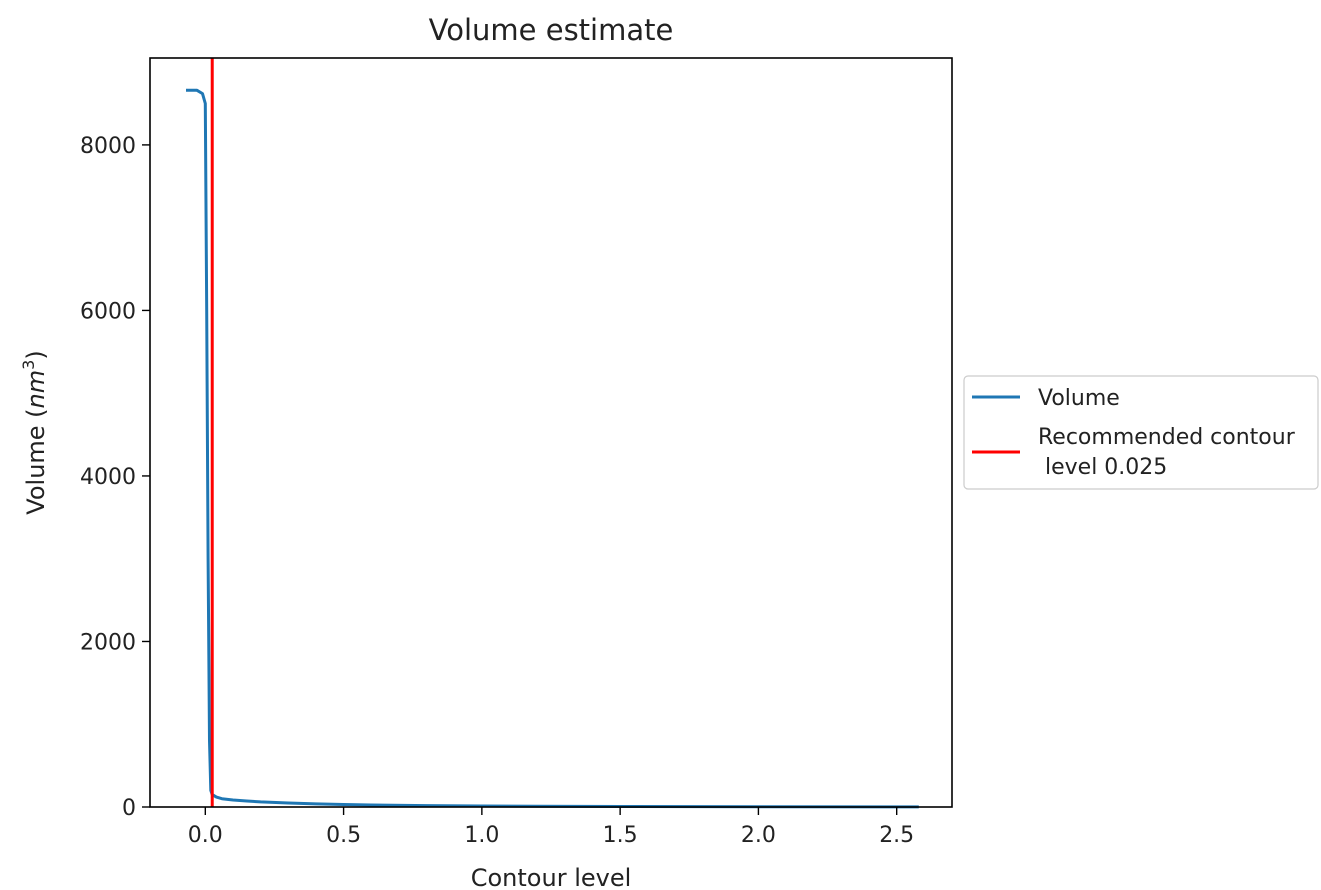 The image size is (1321, 890). Describe the element at coordinates (481, 835) in the screenshot. I see `x-tick-label: 1.0` at that location.